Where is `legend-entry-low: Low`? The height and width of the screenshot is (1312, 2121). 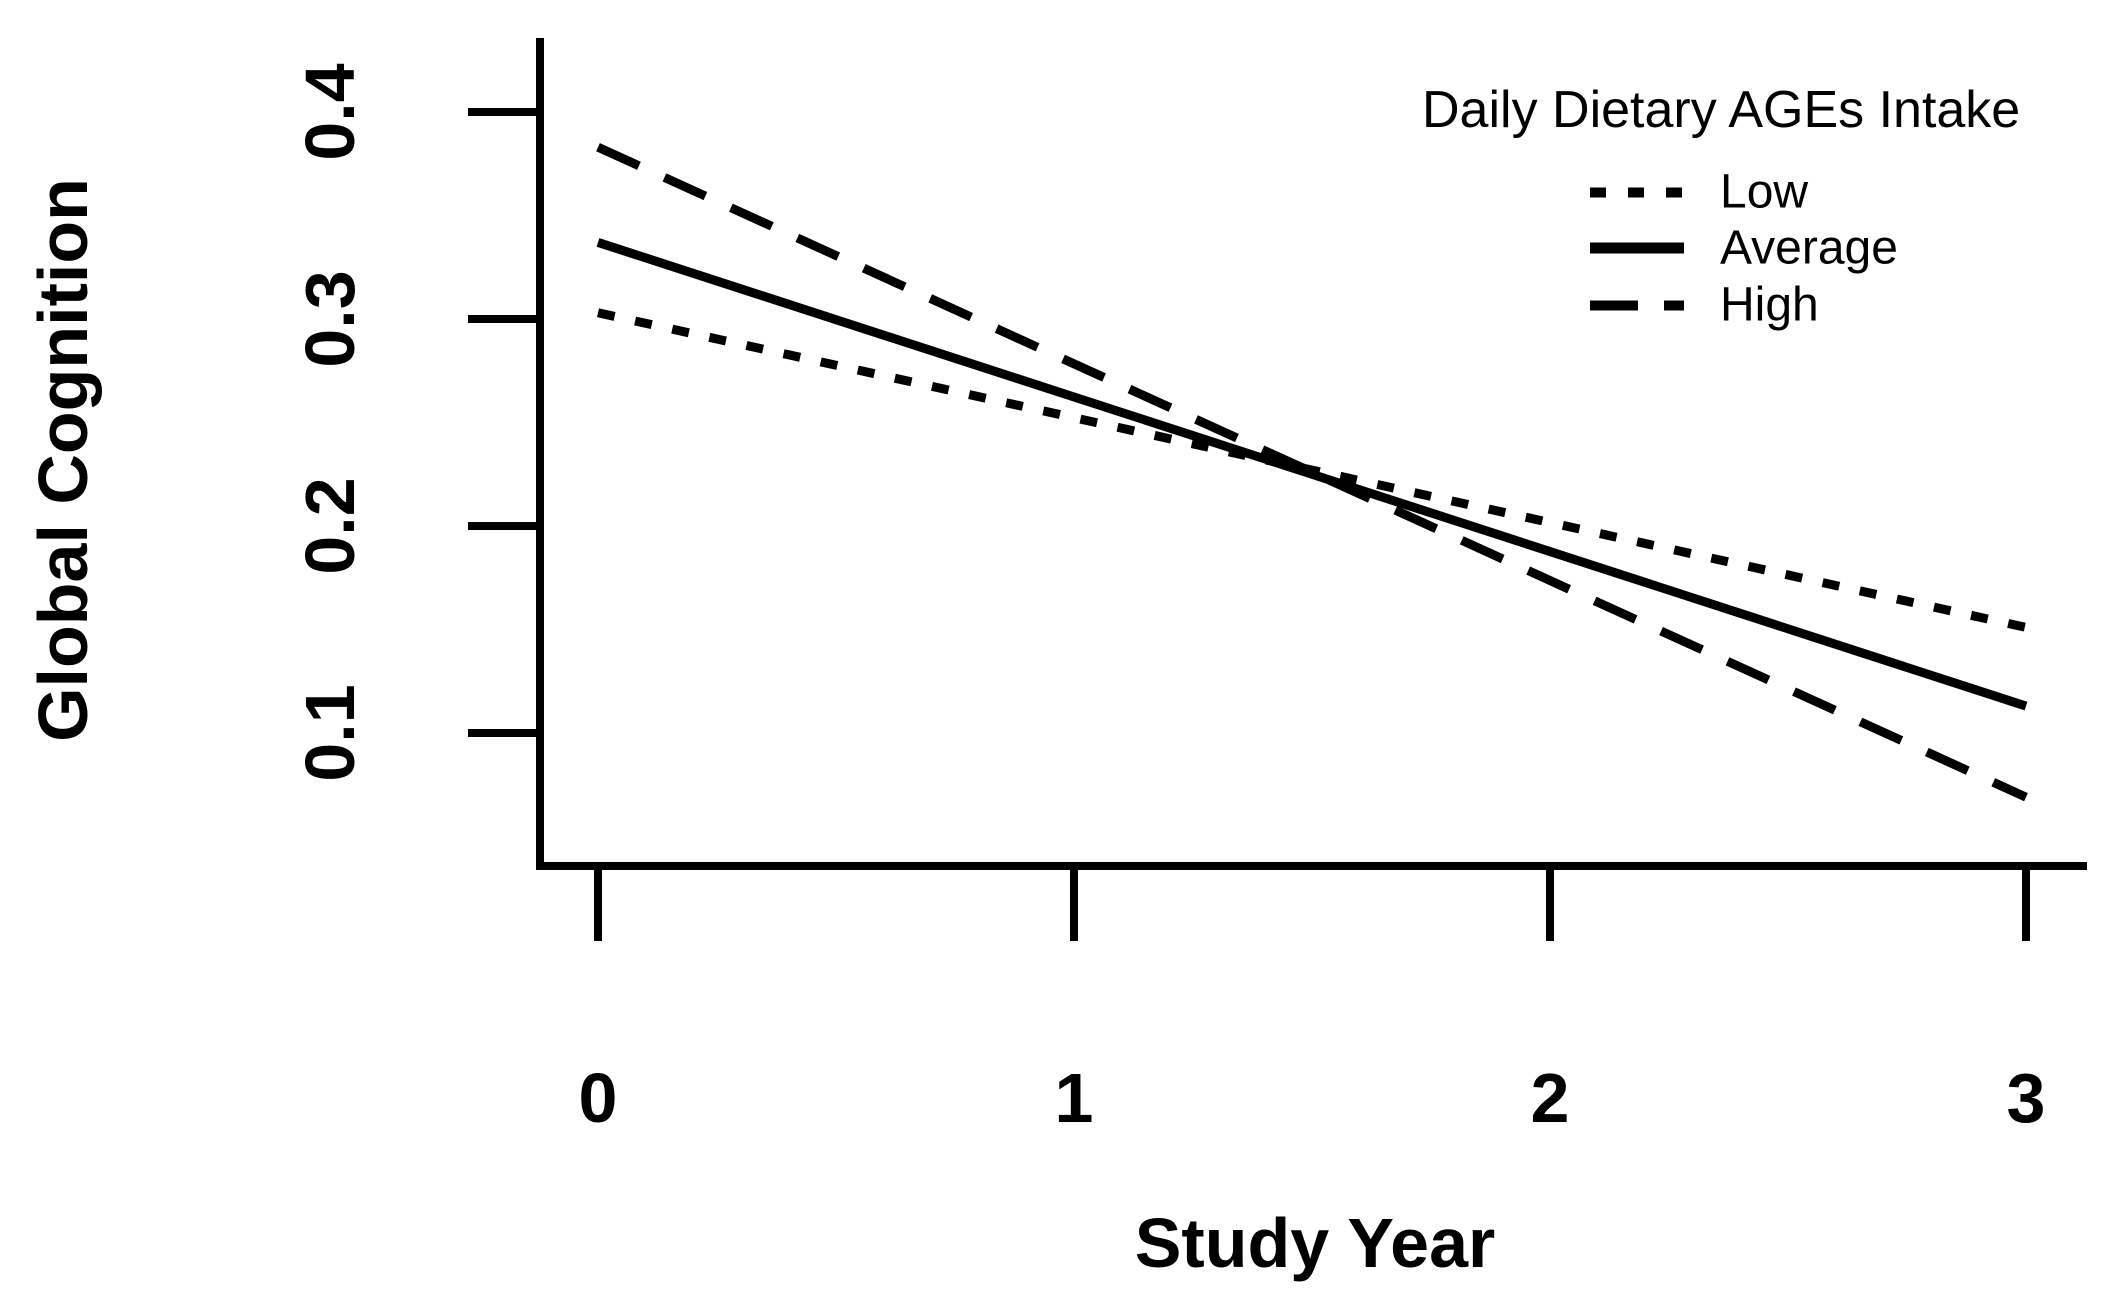 legend-entry-low: Low is located at coordinates (1699, 192).